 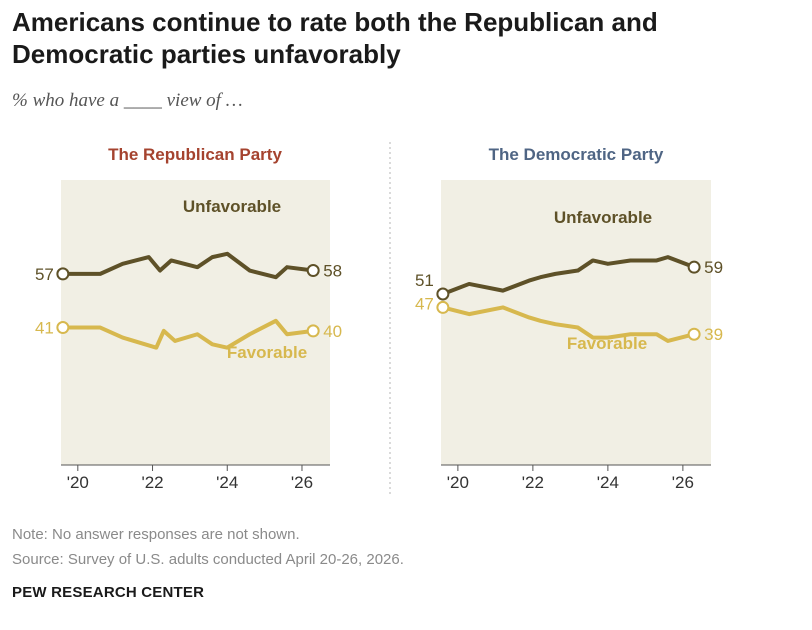 I want to click on dem-unfavorable-series-label: Unfavorable, so click(x=603, y=217).